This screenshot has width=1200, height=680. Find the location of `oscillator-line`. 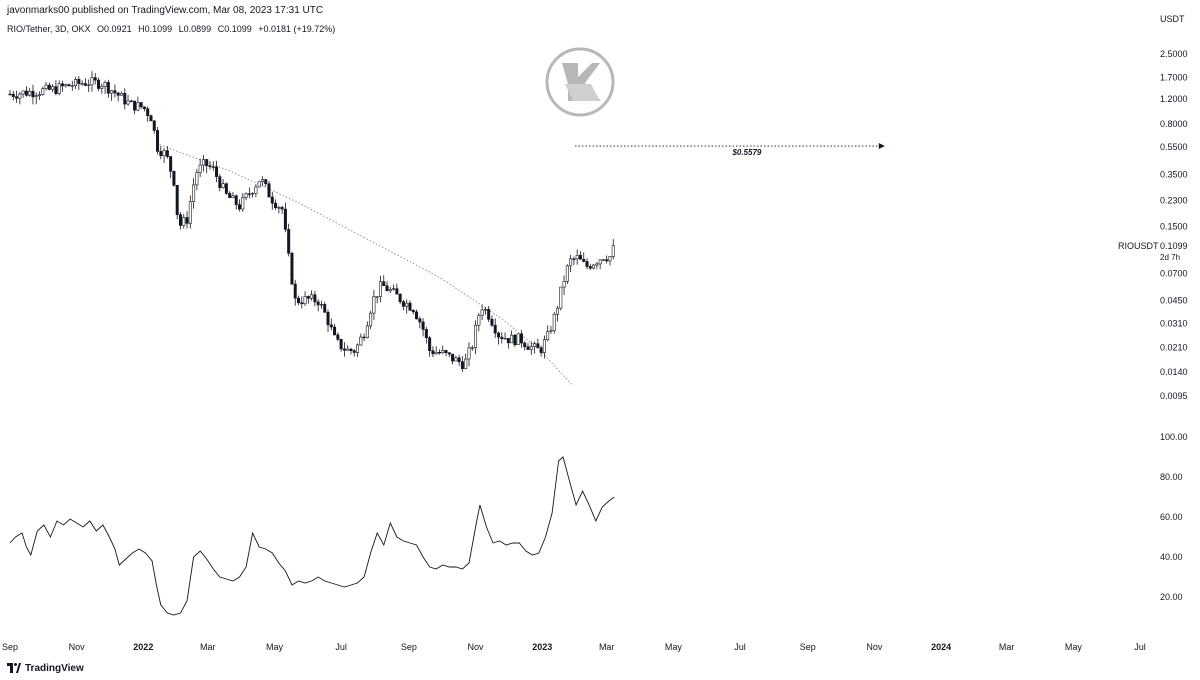

oscillator-line is located at coordinates (312, 536).